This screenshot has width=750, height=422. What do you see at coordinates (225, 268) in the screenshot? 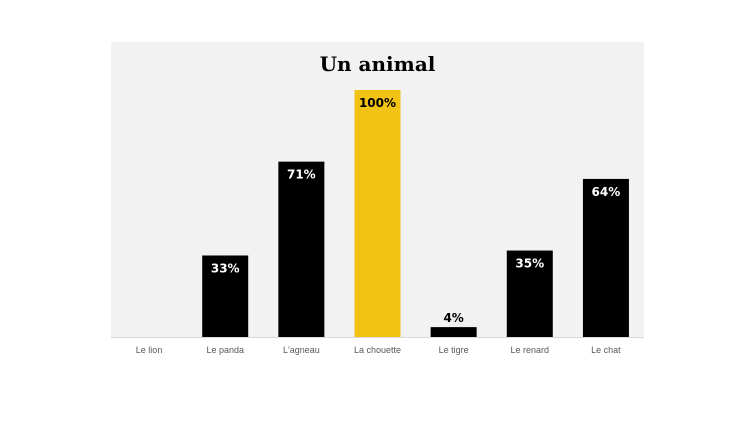
I see `data-label-le-panda: 33%` at bounding box center [225, 268].